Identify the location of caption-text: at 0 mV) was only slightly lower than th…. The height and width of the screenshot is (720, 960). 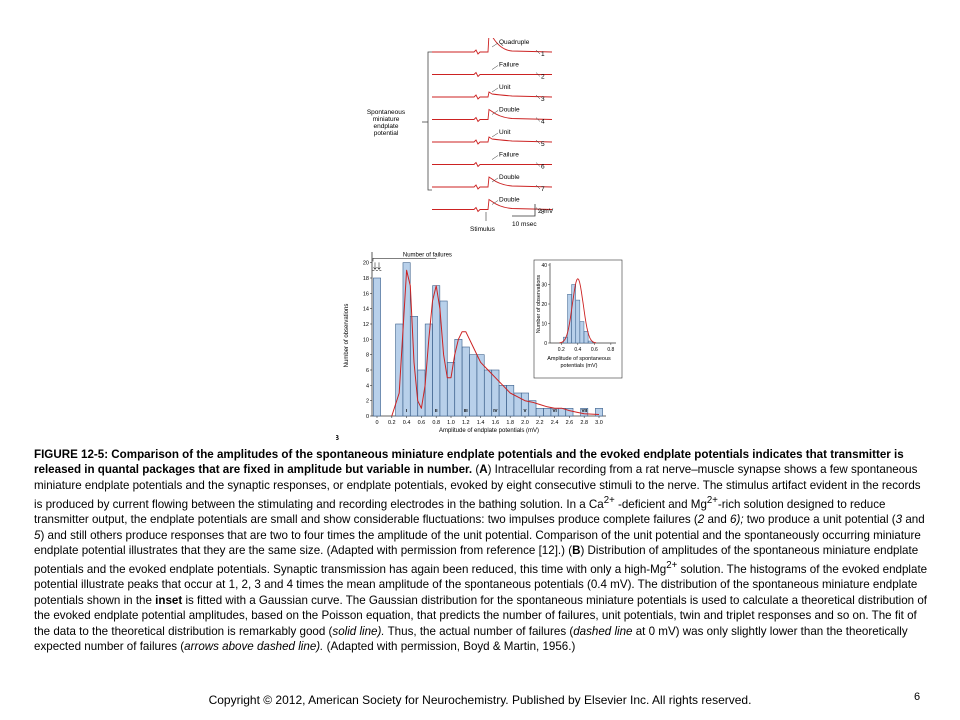
(471, 638).